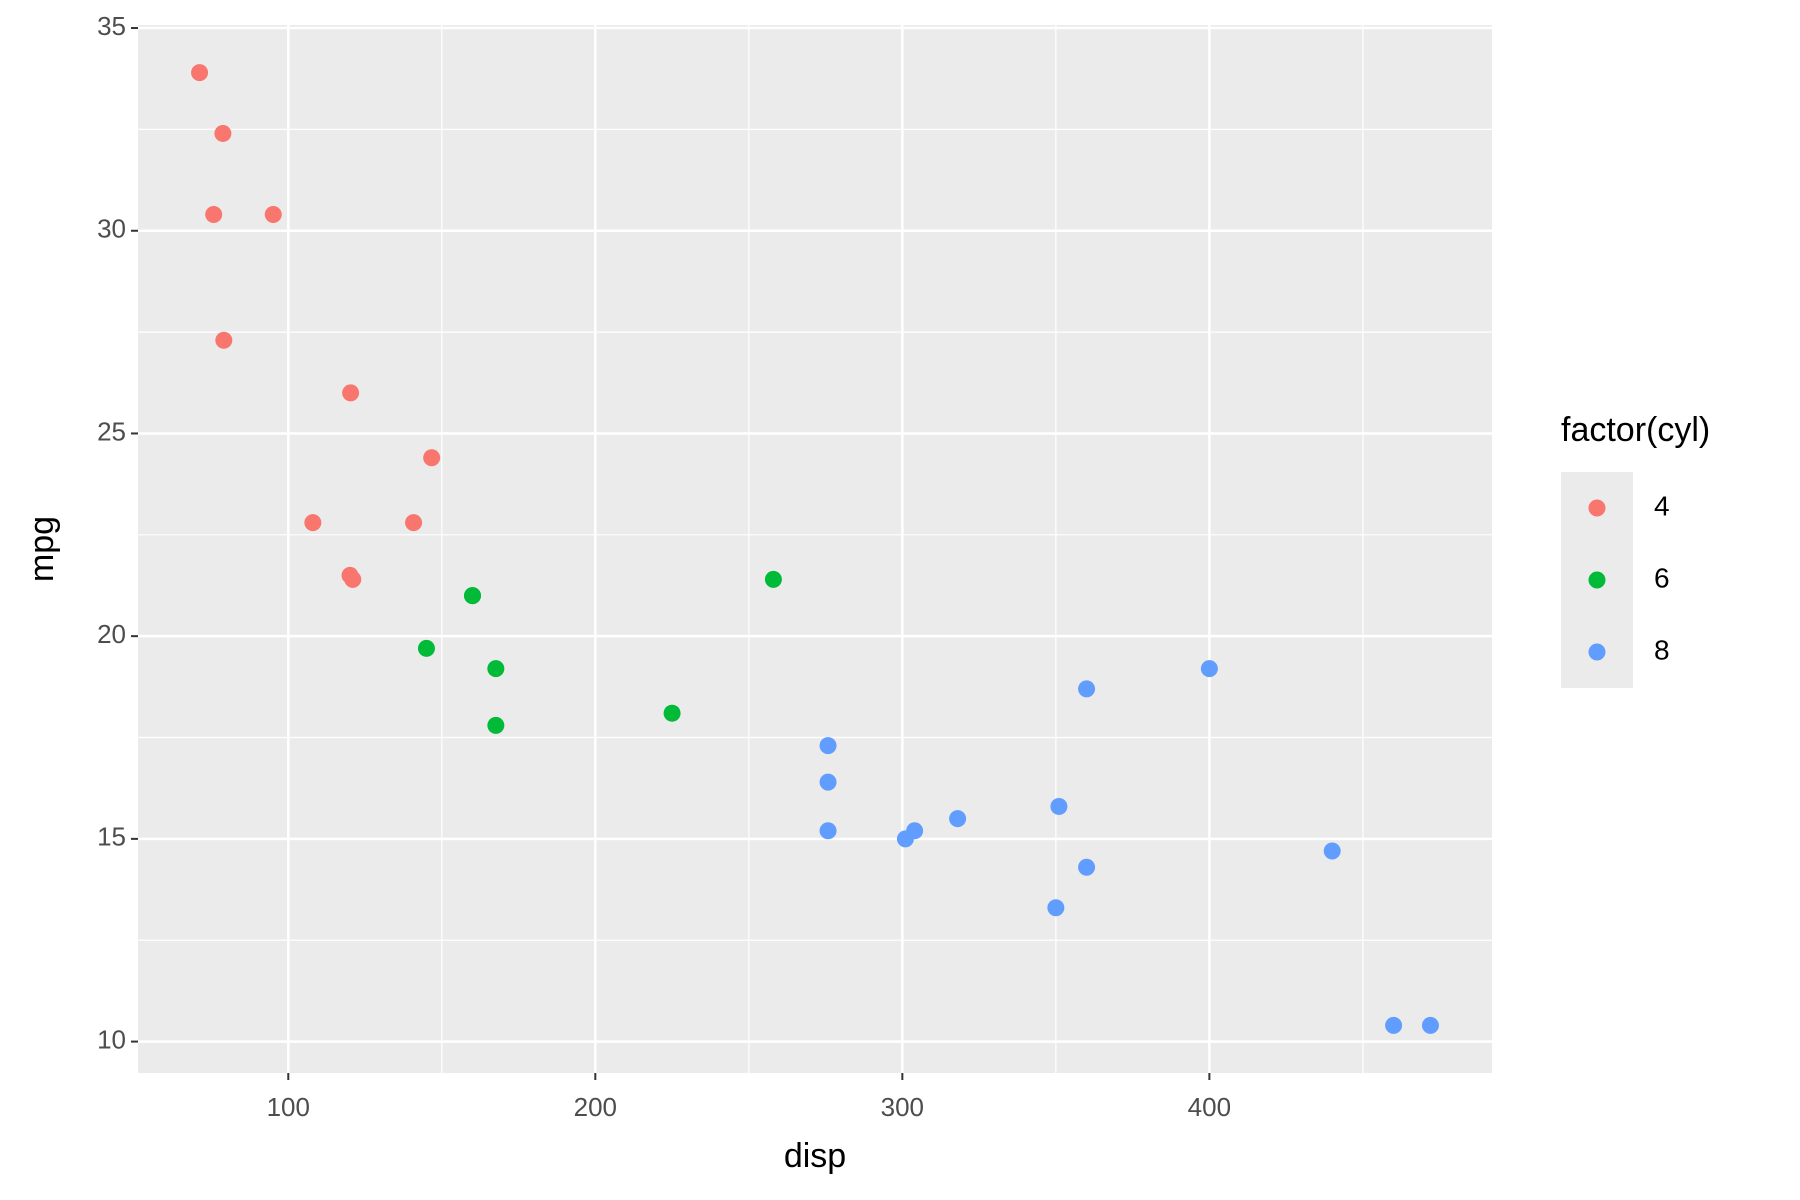 This screenshot has width=1800, height=1200. Describe the element at coordinates (1209, 1107) in the screenshot. I see `x-tick-label: 400` at that location.